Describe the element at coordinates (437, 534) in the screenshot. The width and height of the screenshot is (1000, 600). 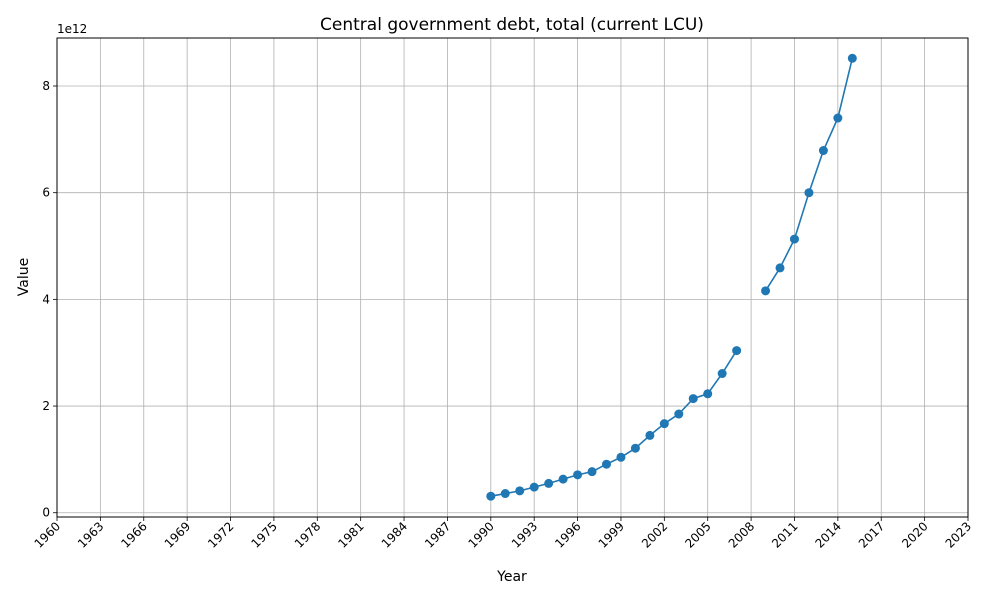
I see `x-tick-label: 1987` at that location.